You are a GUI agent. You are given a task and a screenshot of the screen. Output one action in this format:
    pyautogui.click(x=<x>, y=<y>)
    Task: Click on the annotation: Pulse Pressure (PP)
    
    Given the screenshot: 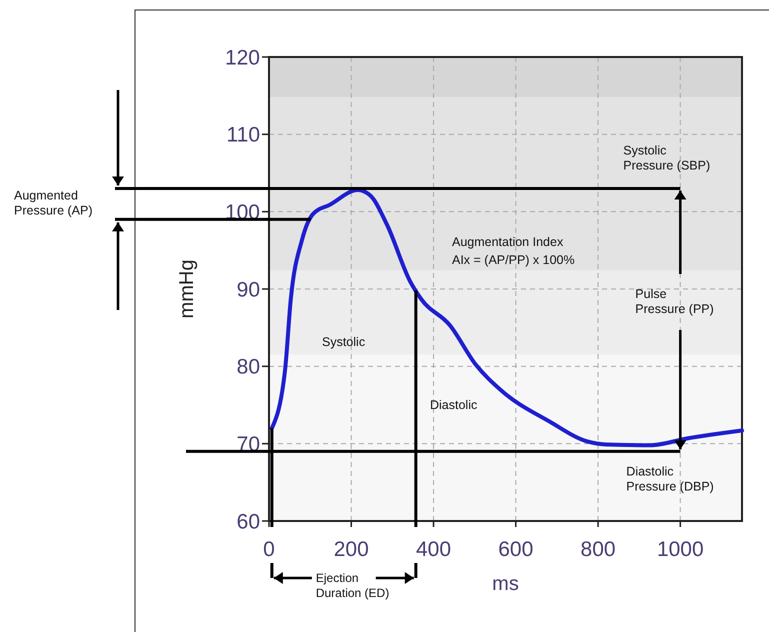 What is the action you would take?
    pyautogui.click(x=674, y=301)
    